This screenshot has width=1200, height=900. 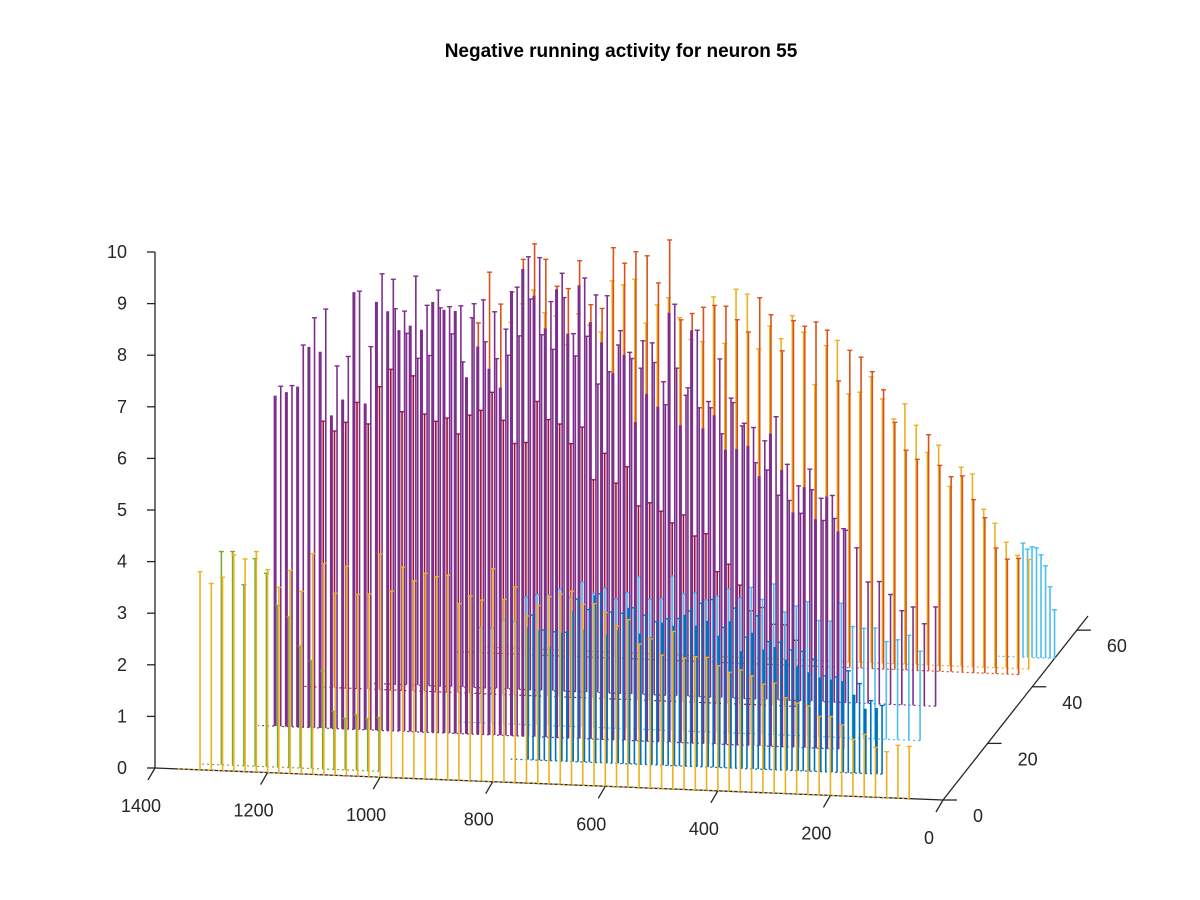 I want to click on x-tick-label: 1400, so click(x=141, y=806).